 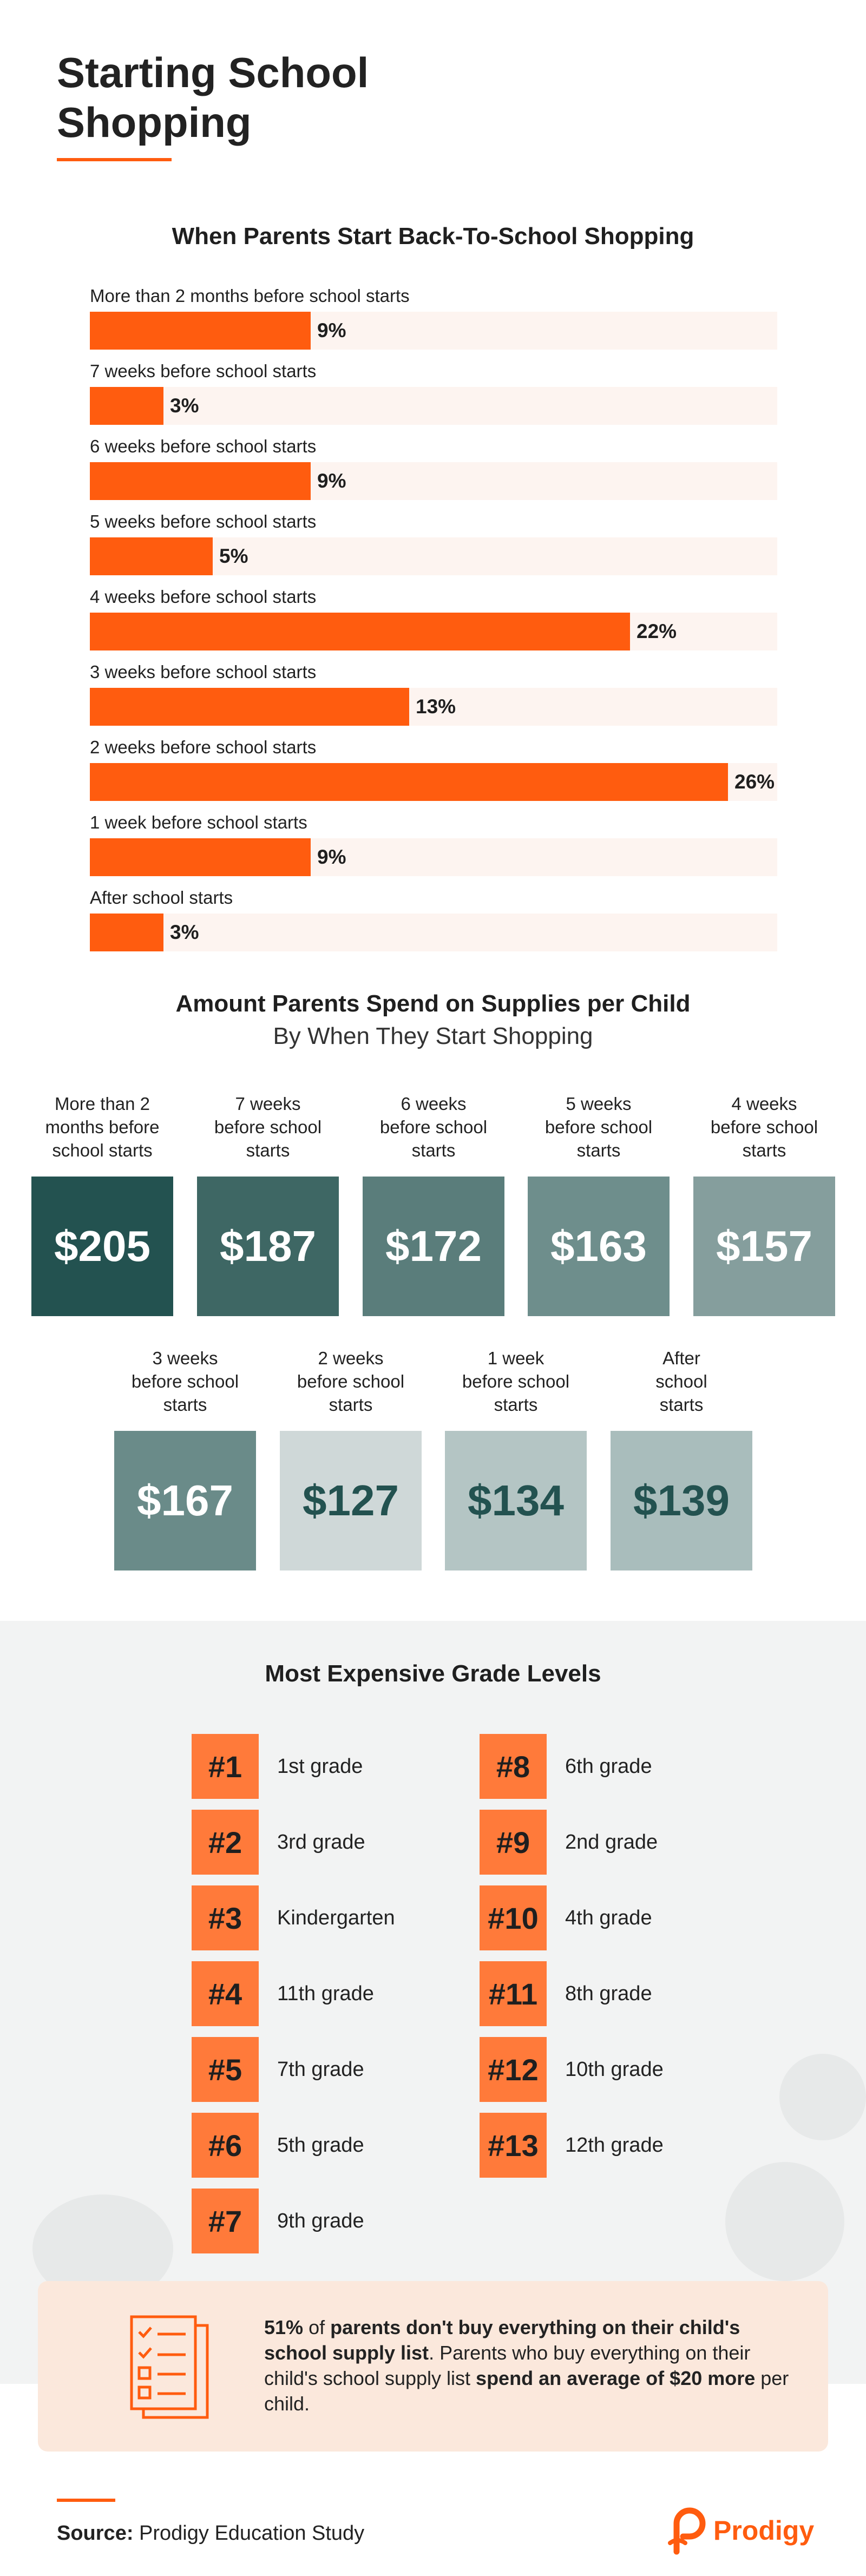 I want to click on grade-rank-badge: #11, so click(x=513, y=1993).